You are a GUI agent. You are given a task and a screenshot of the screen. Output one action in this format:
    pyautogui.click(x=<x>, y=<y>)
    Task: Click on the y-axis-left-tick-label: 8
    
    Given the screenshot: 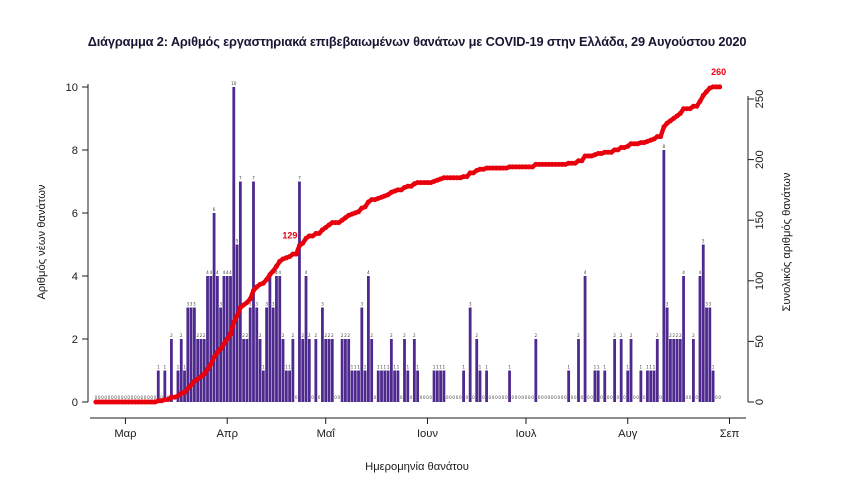 What is the action you would take?
    pyautogui.click(x=75, y=151)
    